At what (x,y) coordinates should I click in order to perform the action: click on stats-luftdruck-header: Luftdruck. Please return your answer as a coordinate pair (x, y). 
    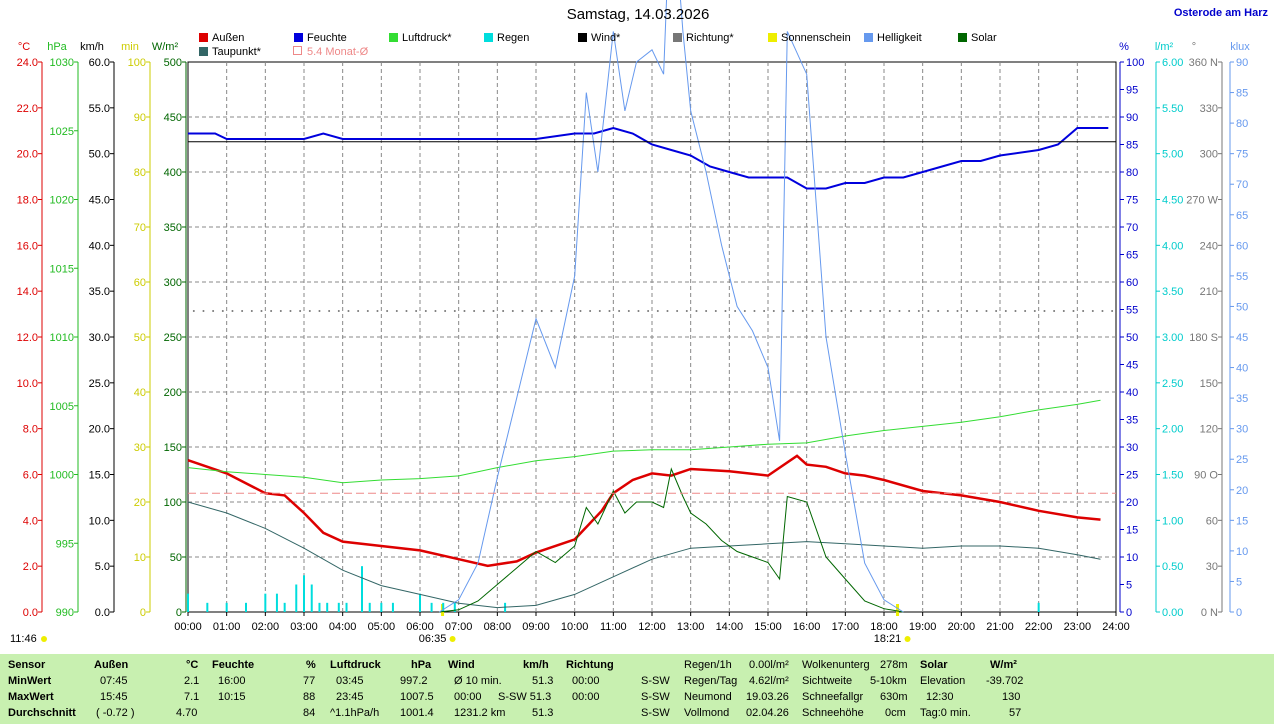
    Looking at the image, I should click on (355, 665).